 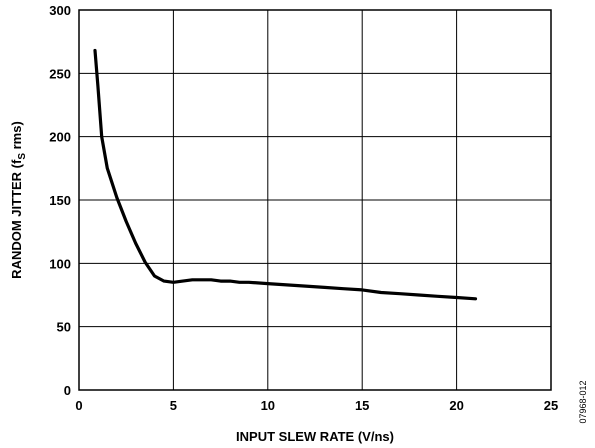 I want to click on y-tick-label: 150, so click(x=60, y=200).